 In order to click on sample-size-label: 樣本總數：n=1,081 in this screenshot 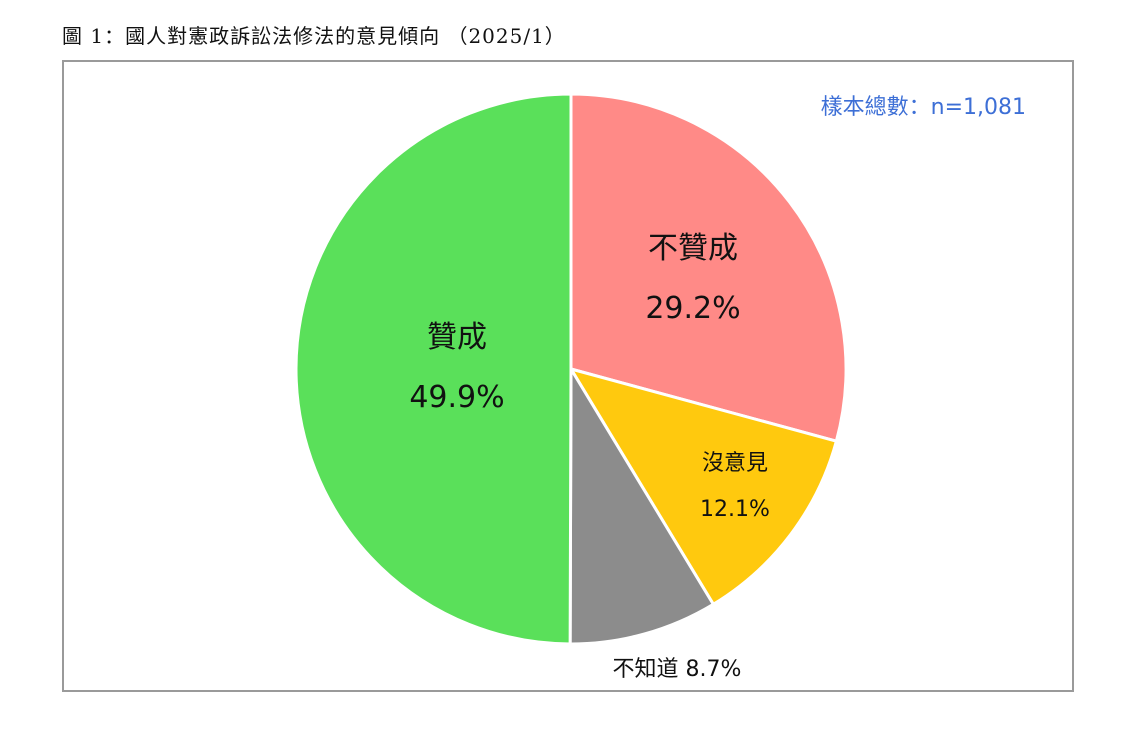, I will do `click(923, 107)`.